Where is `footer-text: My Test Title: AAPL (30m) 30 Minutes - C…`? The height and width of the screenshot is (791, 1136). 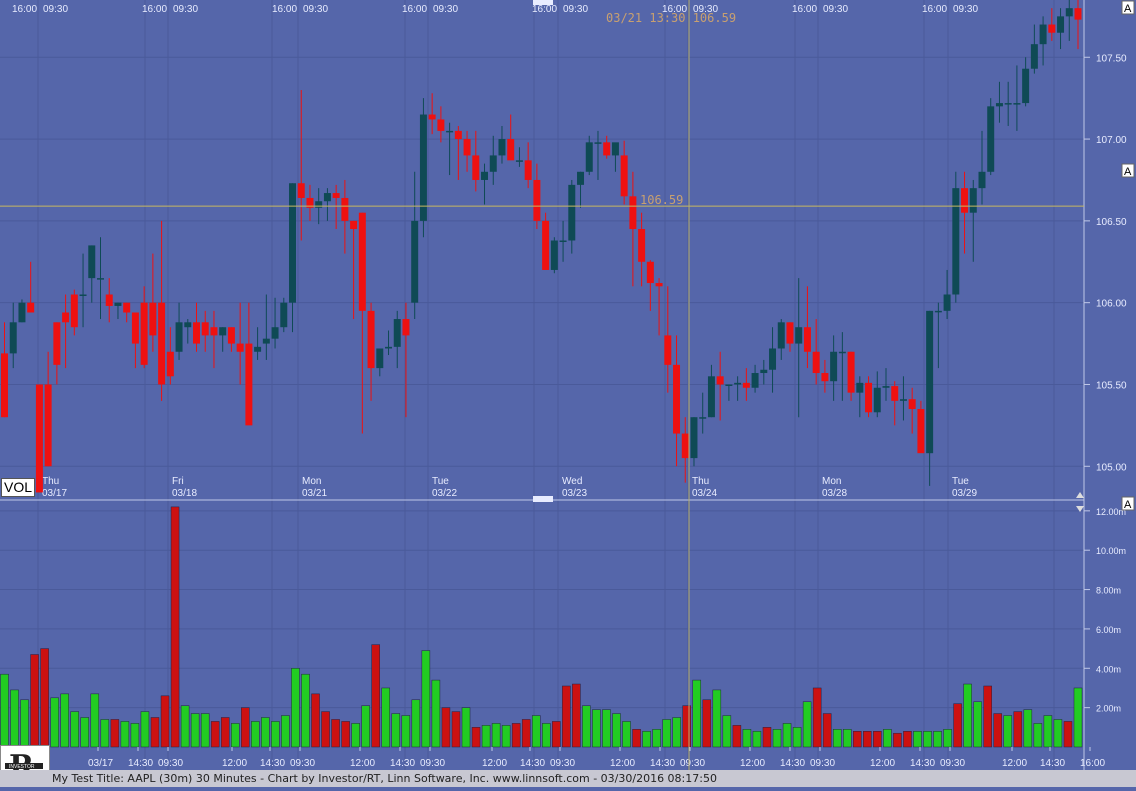 footer-text: My Test Title: AAPL (30m) 30 Minutes - C… is located at coordinates (384, 778).